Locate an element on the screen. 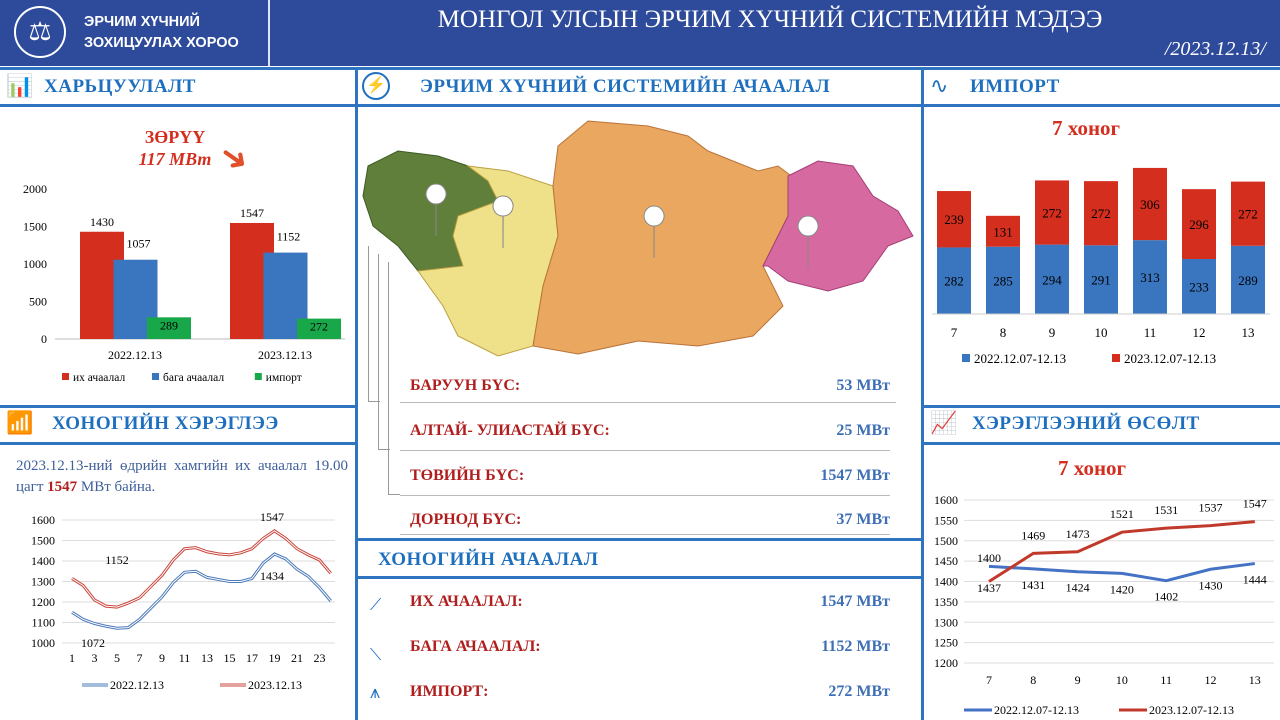 The height and width of the screenshot is (720, 1280). section-title-daily-load: ХОНОГИЙН АЧААЛАЛ is located at coordinates (488, 559).